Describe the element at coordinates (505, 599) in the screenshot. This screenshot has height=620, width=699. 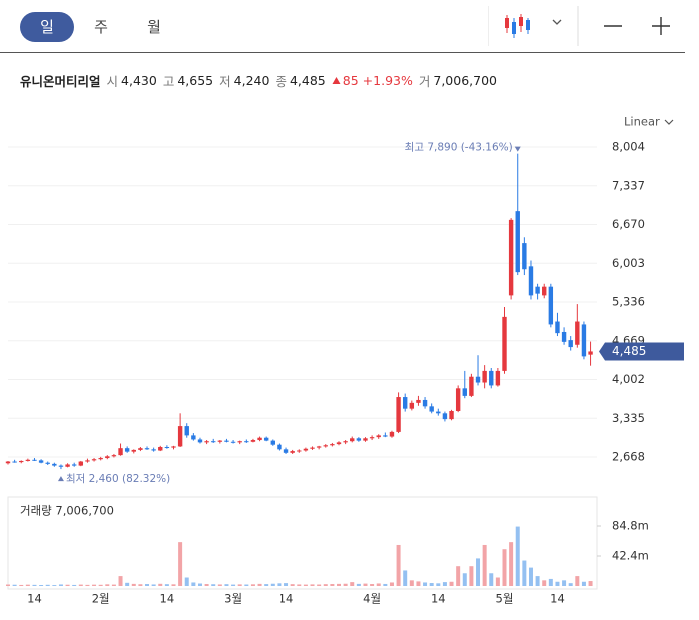
I see `x-tick-label: 5월` at that location.